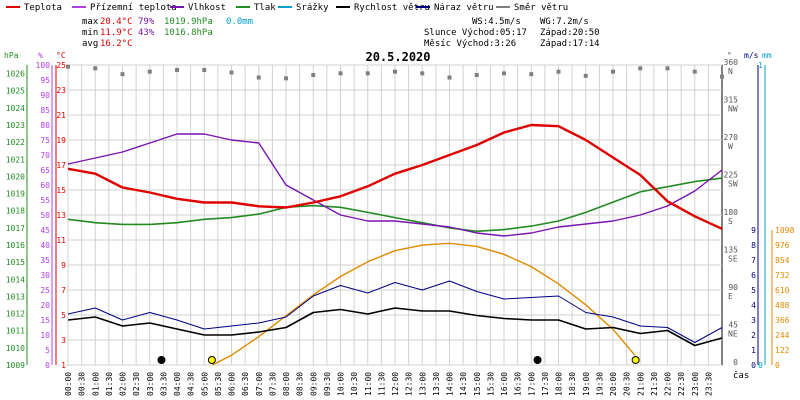 This screenshot has height=400, width=800. What do you see at coordinates (43, 8) in the screenshot?
I see `legend-teplota: Teplota` at bounding box center [43, 8].